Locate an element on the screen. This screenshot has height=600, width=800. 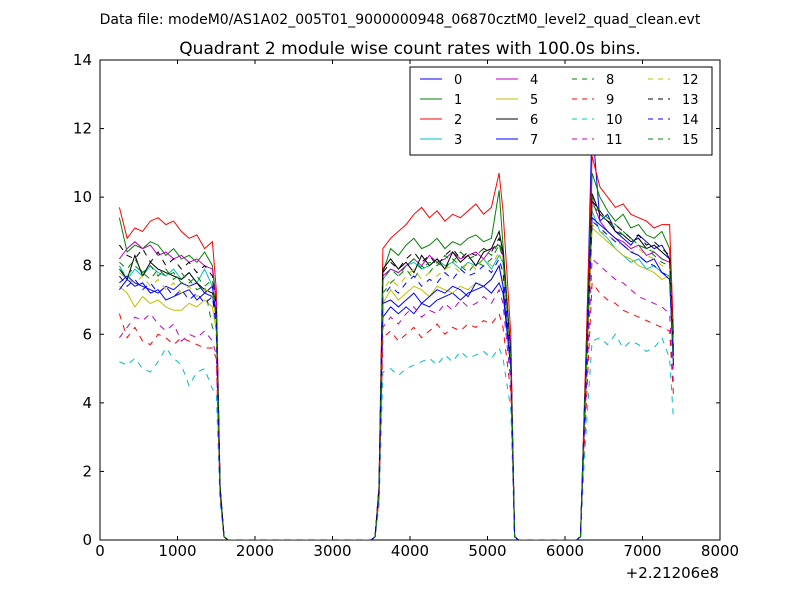
legend-label-7: 7 is located at coordinates (534, 140).